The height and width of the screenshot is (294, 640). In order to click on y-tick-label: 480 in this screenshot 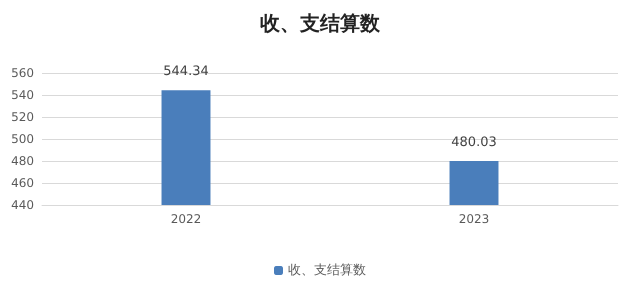, I will do `click(22, 161)`.